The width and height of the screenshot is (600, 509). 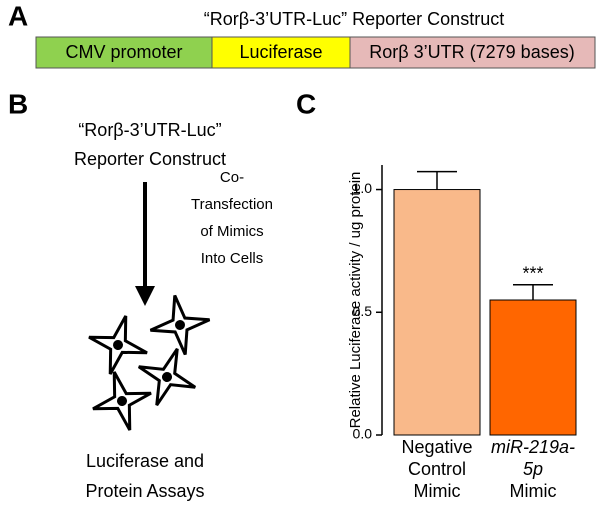 I want to click on segment-label: CMV promoter, so click(x=123, y=52).